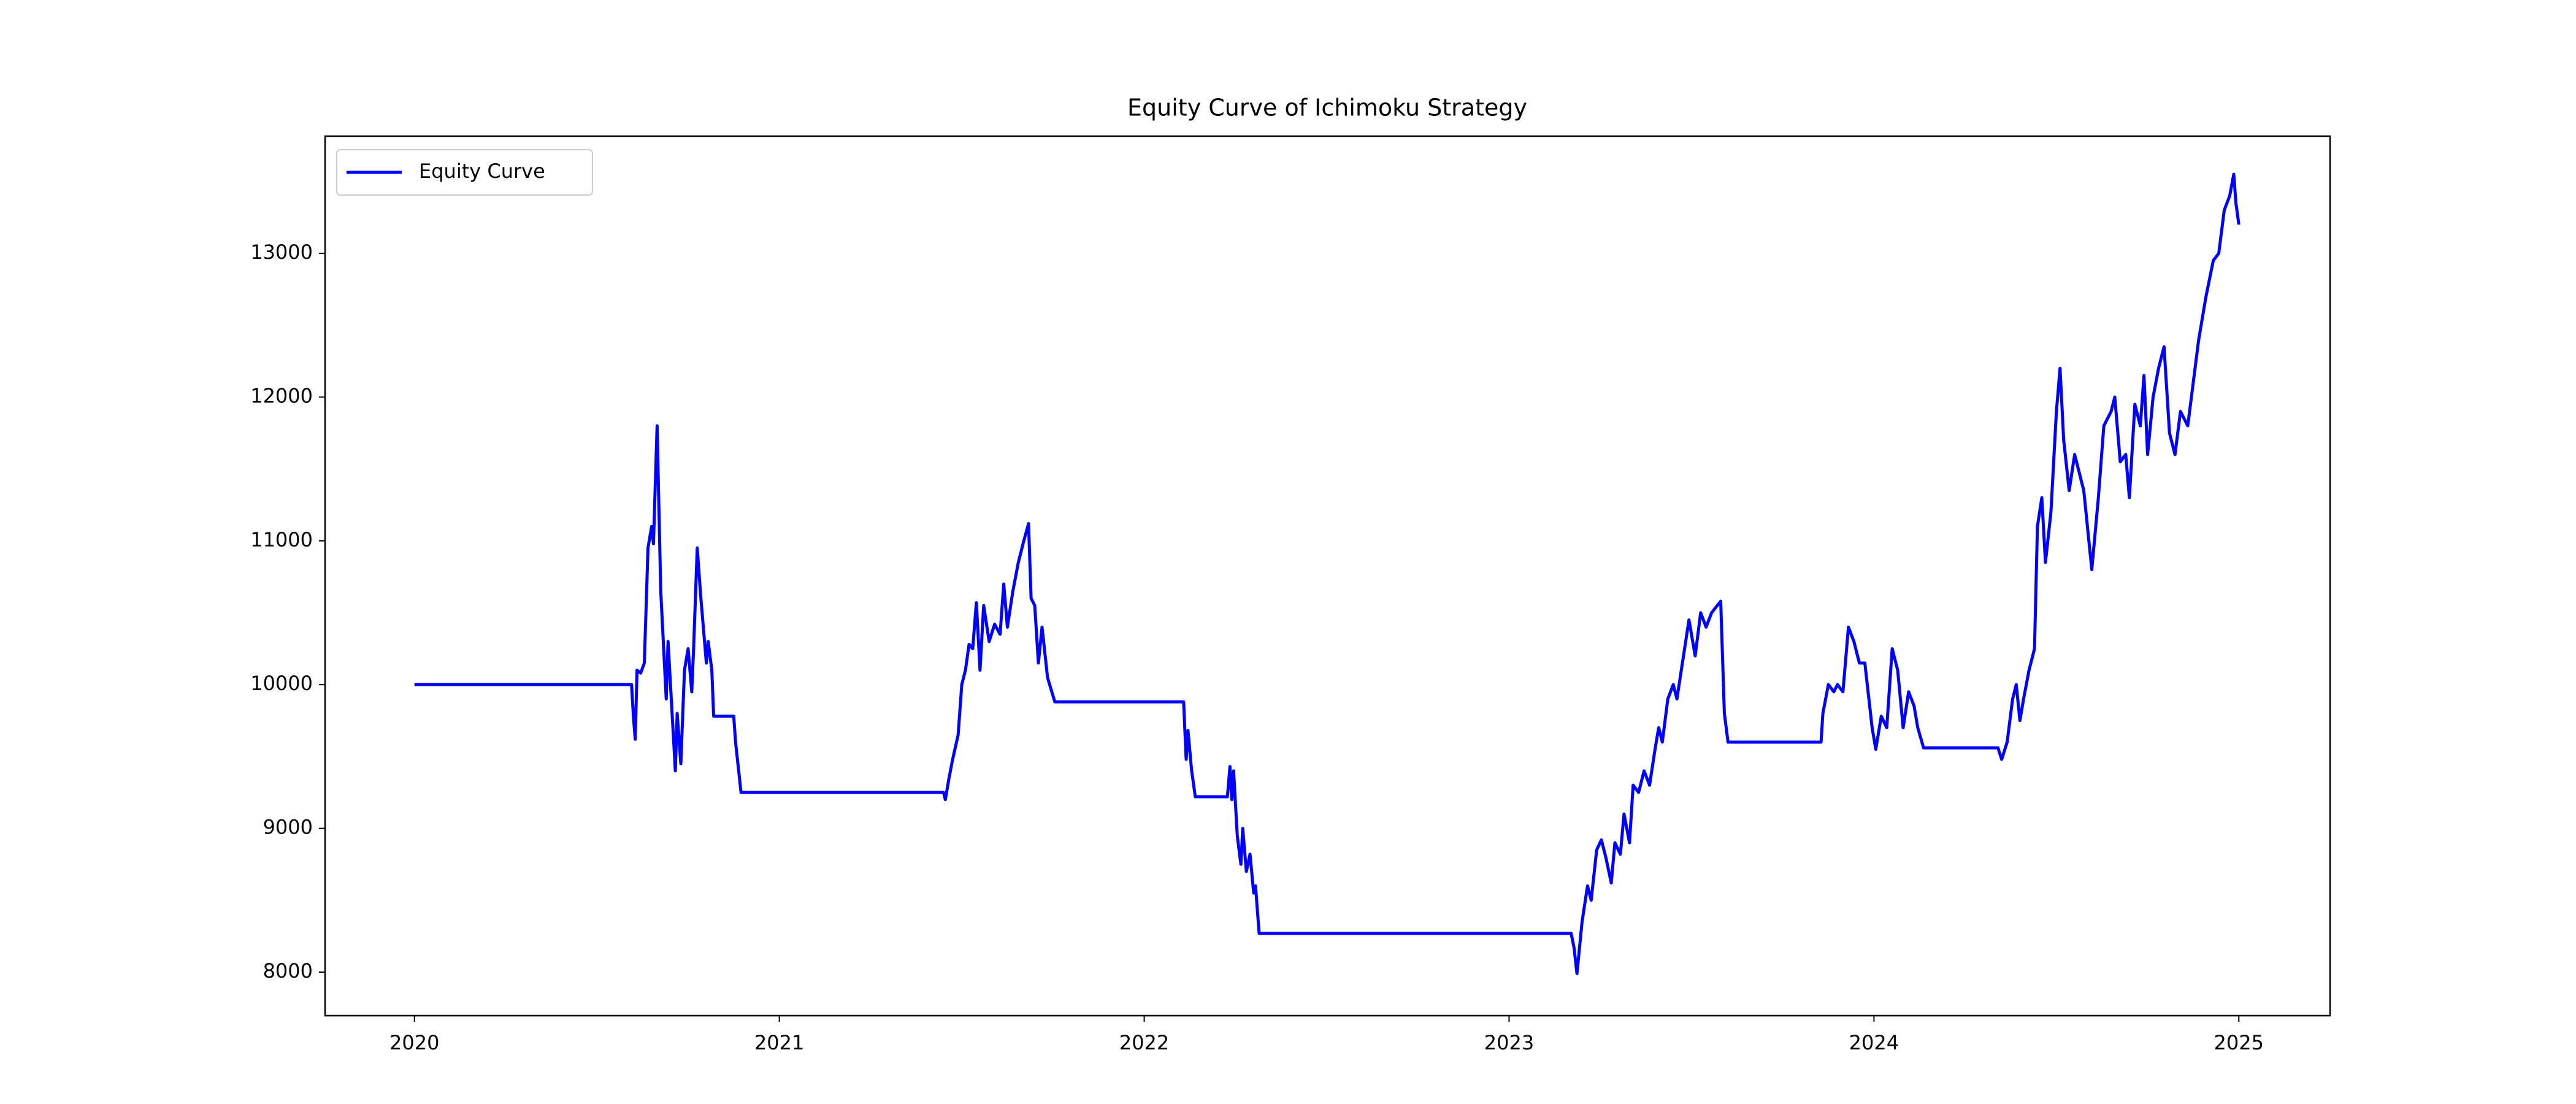 The width and height of the screenshot is (2576, 1104). Describe the element at coordinates (1327, 107) in the screenshot. I see `chart-title: Equity Curve of Ichimoku Strategy` at that location.